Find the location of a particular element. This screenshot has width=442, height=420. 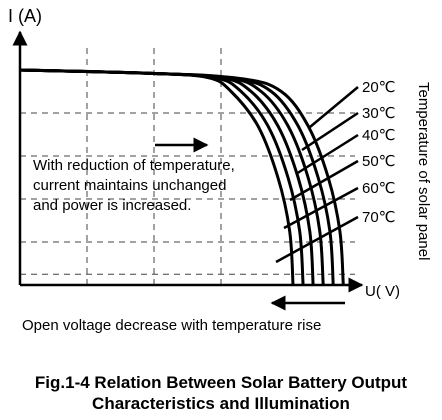

legend-label-1: 20℃ is located at coordinates (379, 87).